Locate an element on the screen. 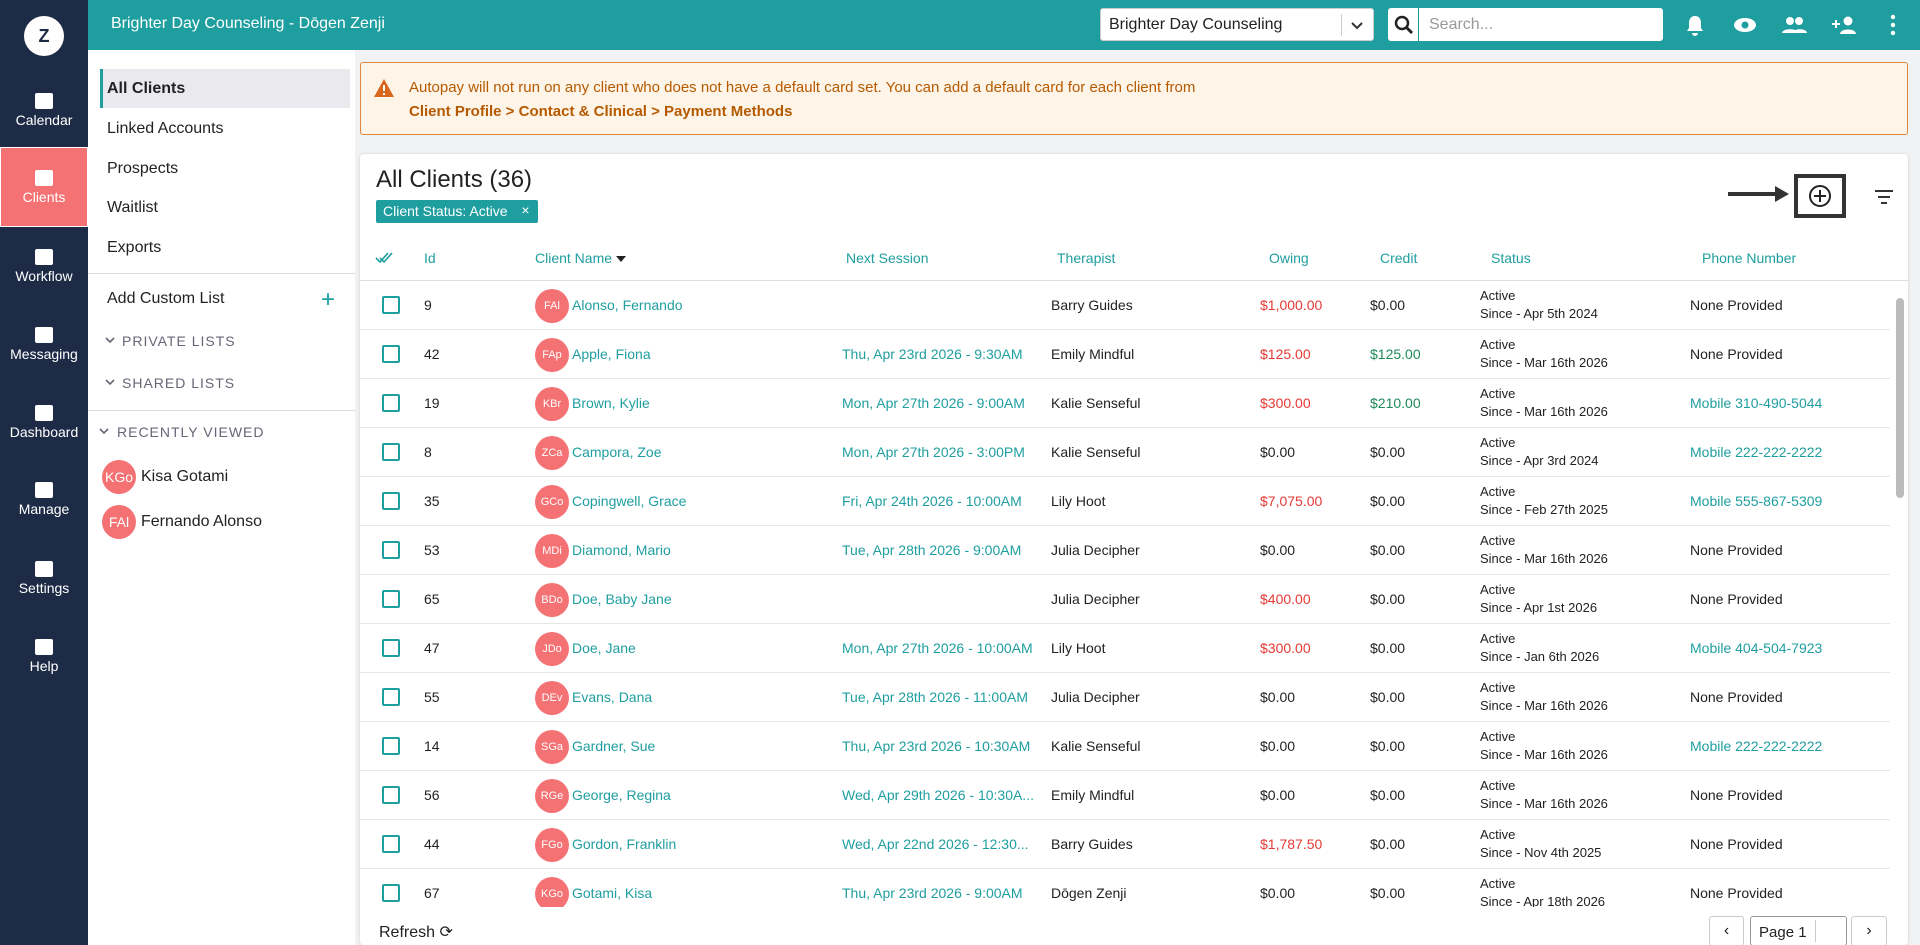  column-header: Credit is located at coordinates (1399, 258).